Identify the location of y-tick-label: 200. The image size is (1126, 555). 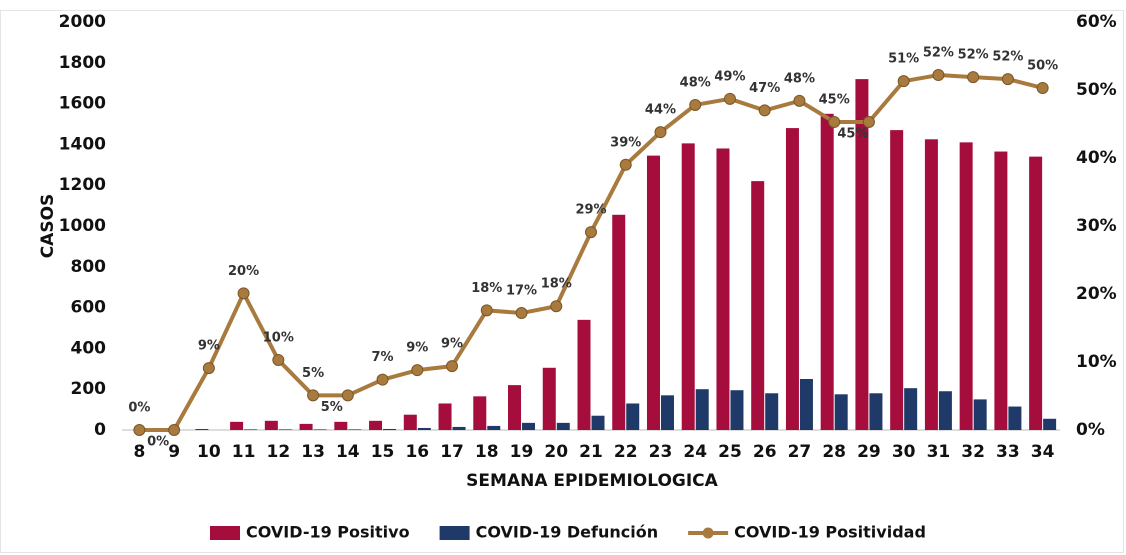
(89, 389).